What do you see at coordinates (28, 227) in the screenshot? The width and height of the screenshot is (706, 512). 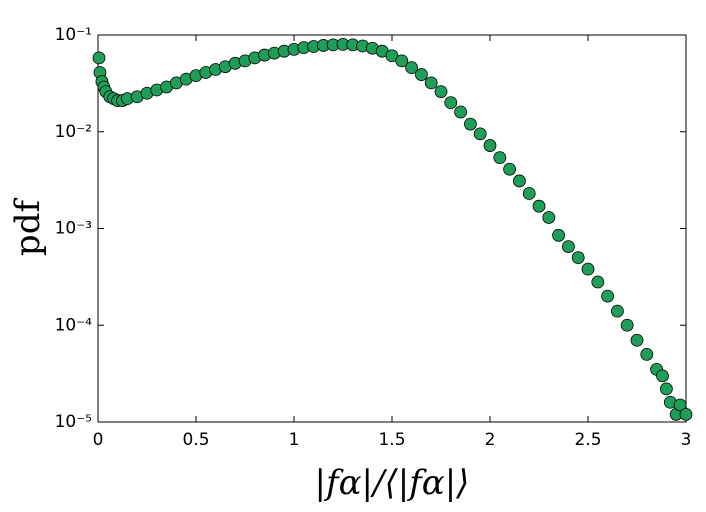 I see `y-axis-label: pdf` at bounding box center [28, 227].